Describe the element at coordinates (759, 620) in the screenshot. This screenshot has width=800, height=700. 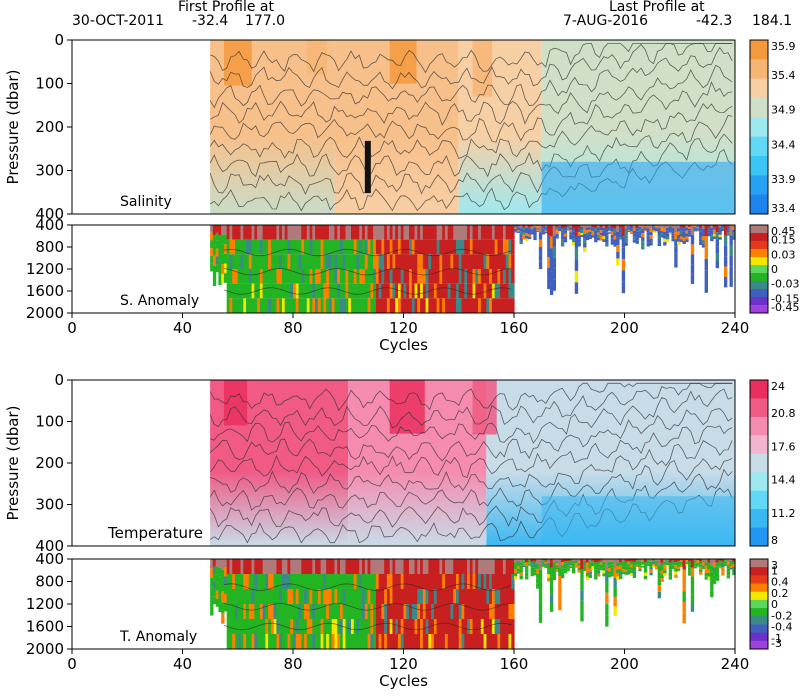
I see `colorbar-swatch` at that location.